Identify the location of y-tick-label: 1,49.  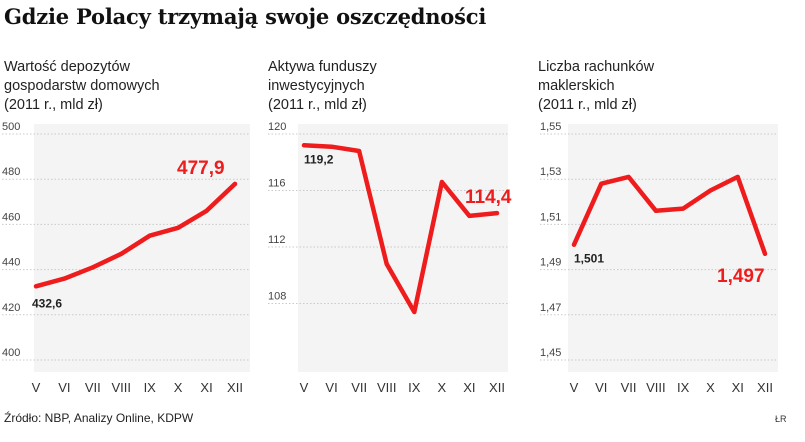
(550, 263).